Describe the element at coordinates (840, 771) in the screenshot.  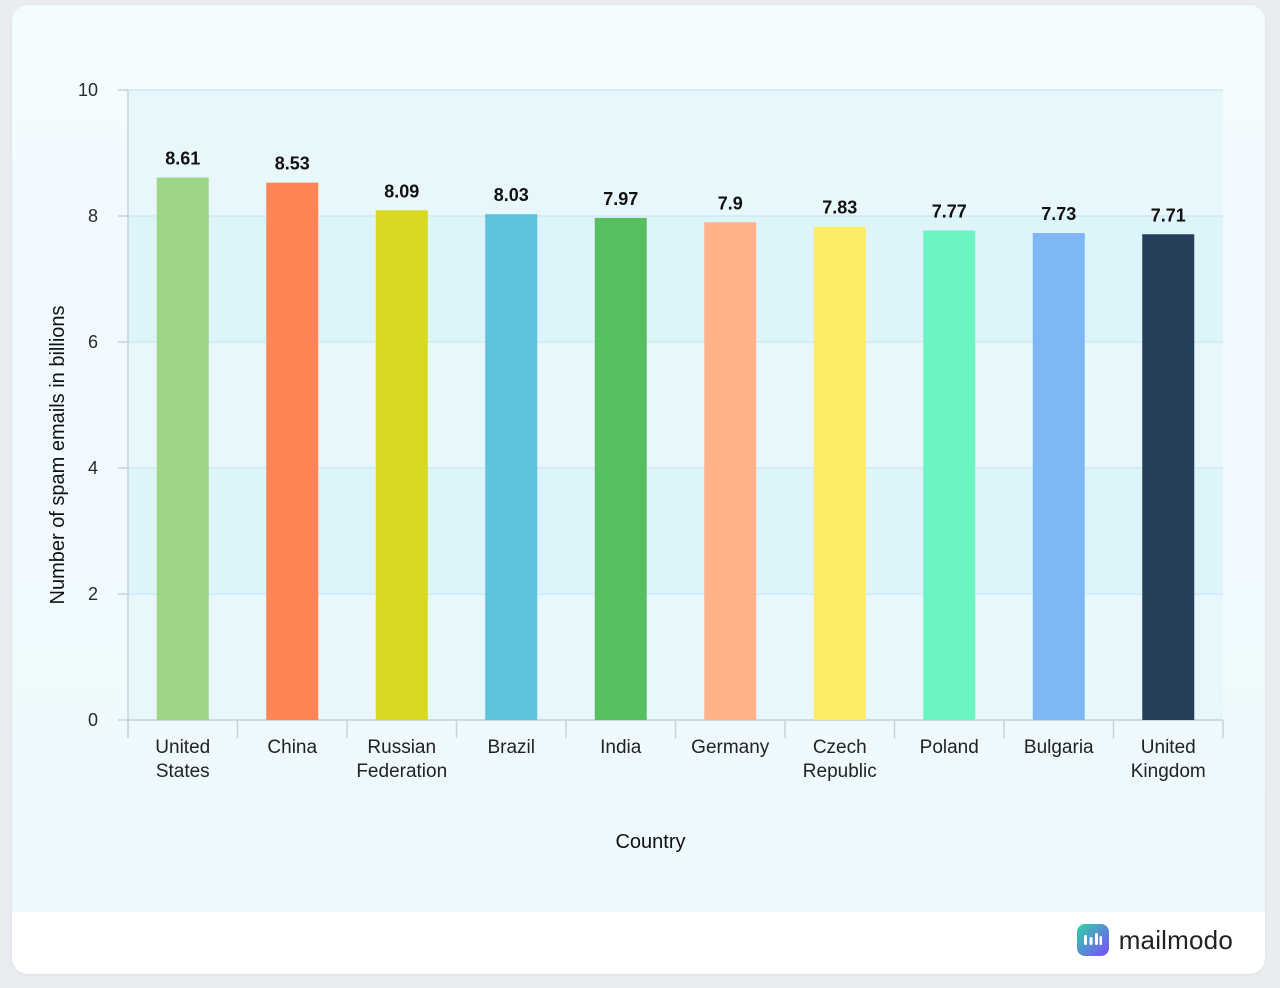
I see `x-tick-label-line: Republic` at that location.